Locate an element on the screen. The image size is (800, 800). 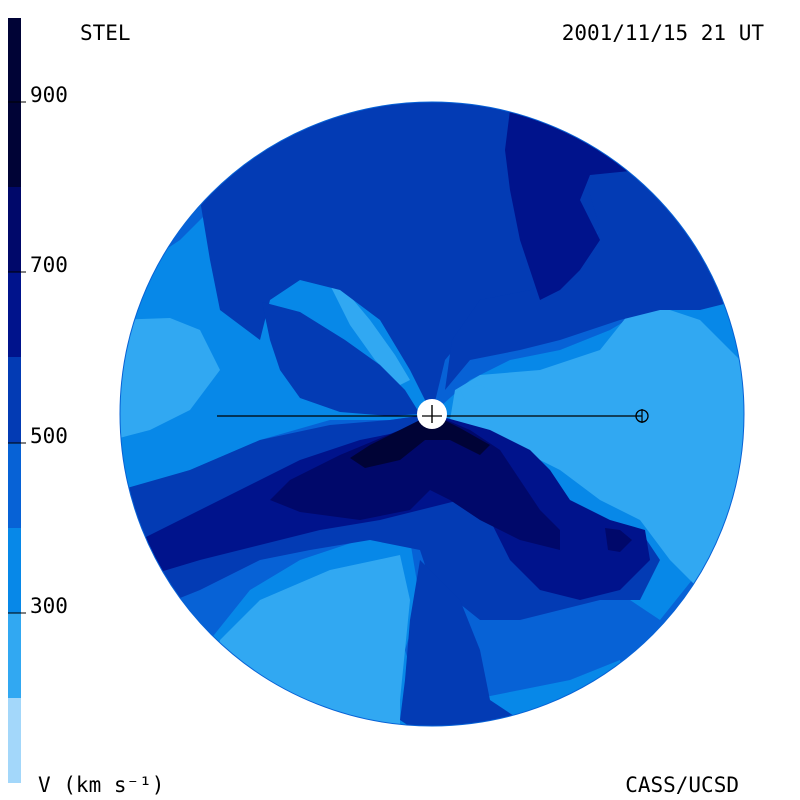
colorbar-tick-label-500: 500 is located at coordinates (49, 436).